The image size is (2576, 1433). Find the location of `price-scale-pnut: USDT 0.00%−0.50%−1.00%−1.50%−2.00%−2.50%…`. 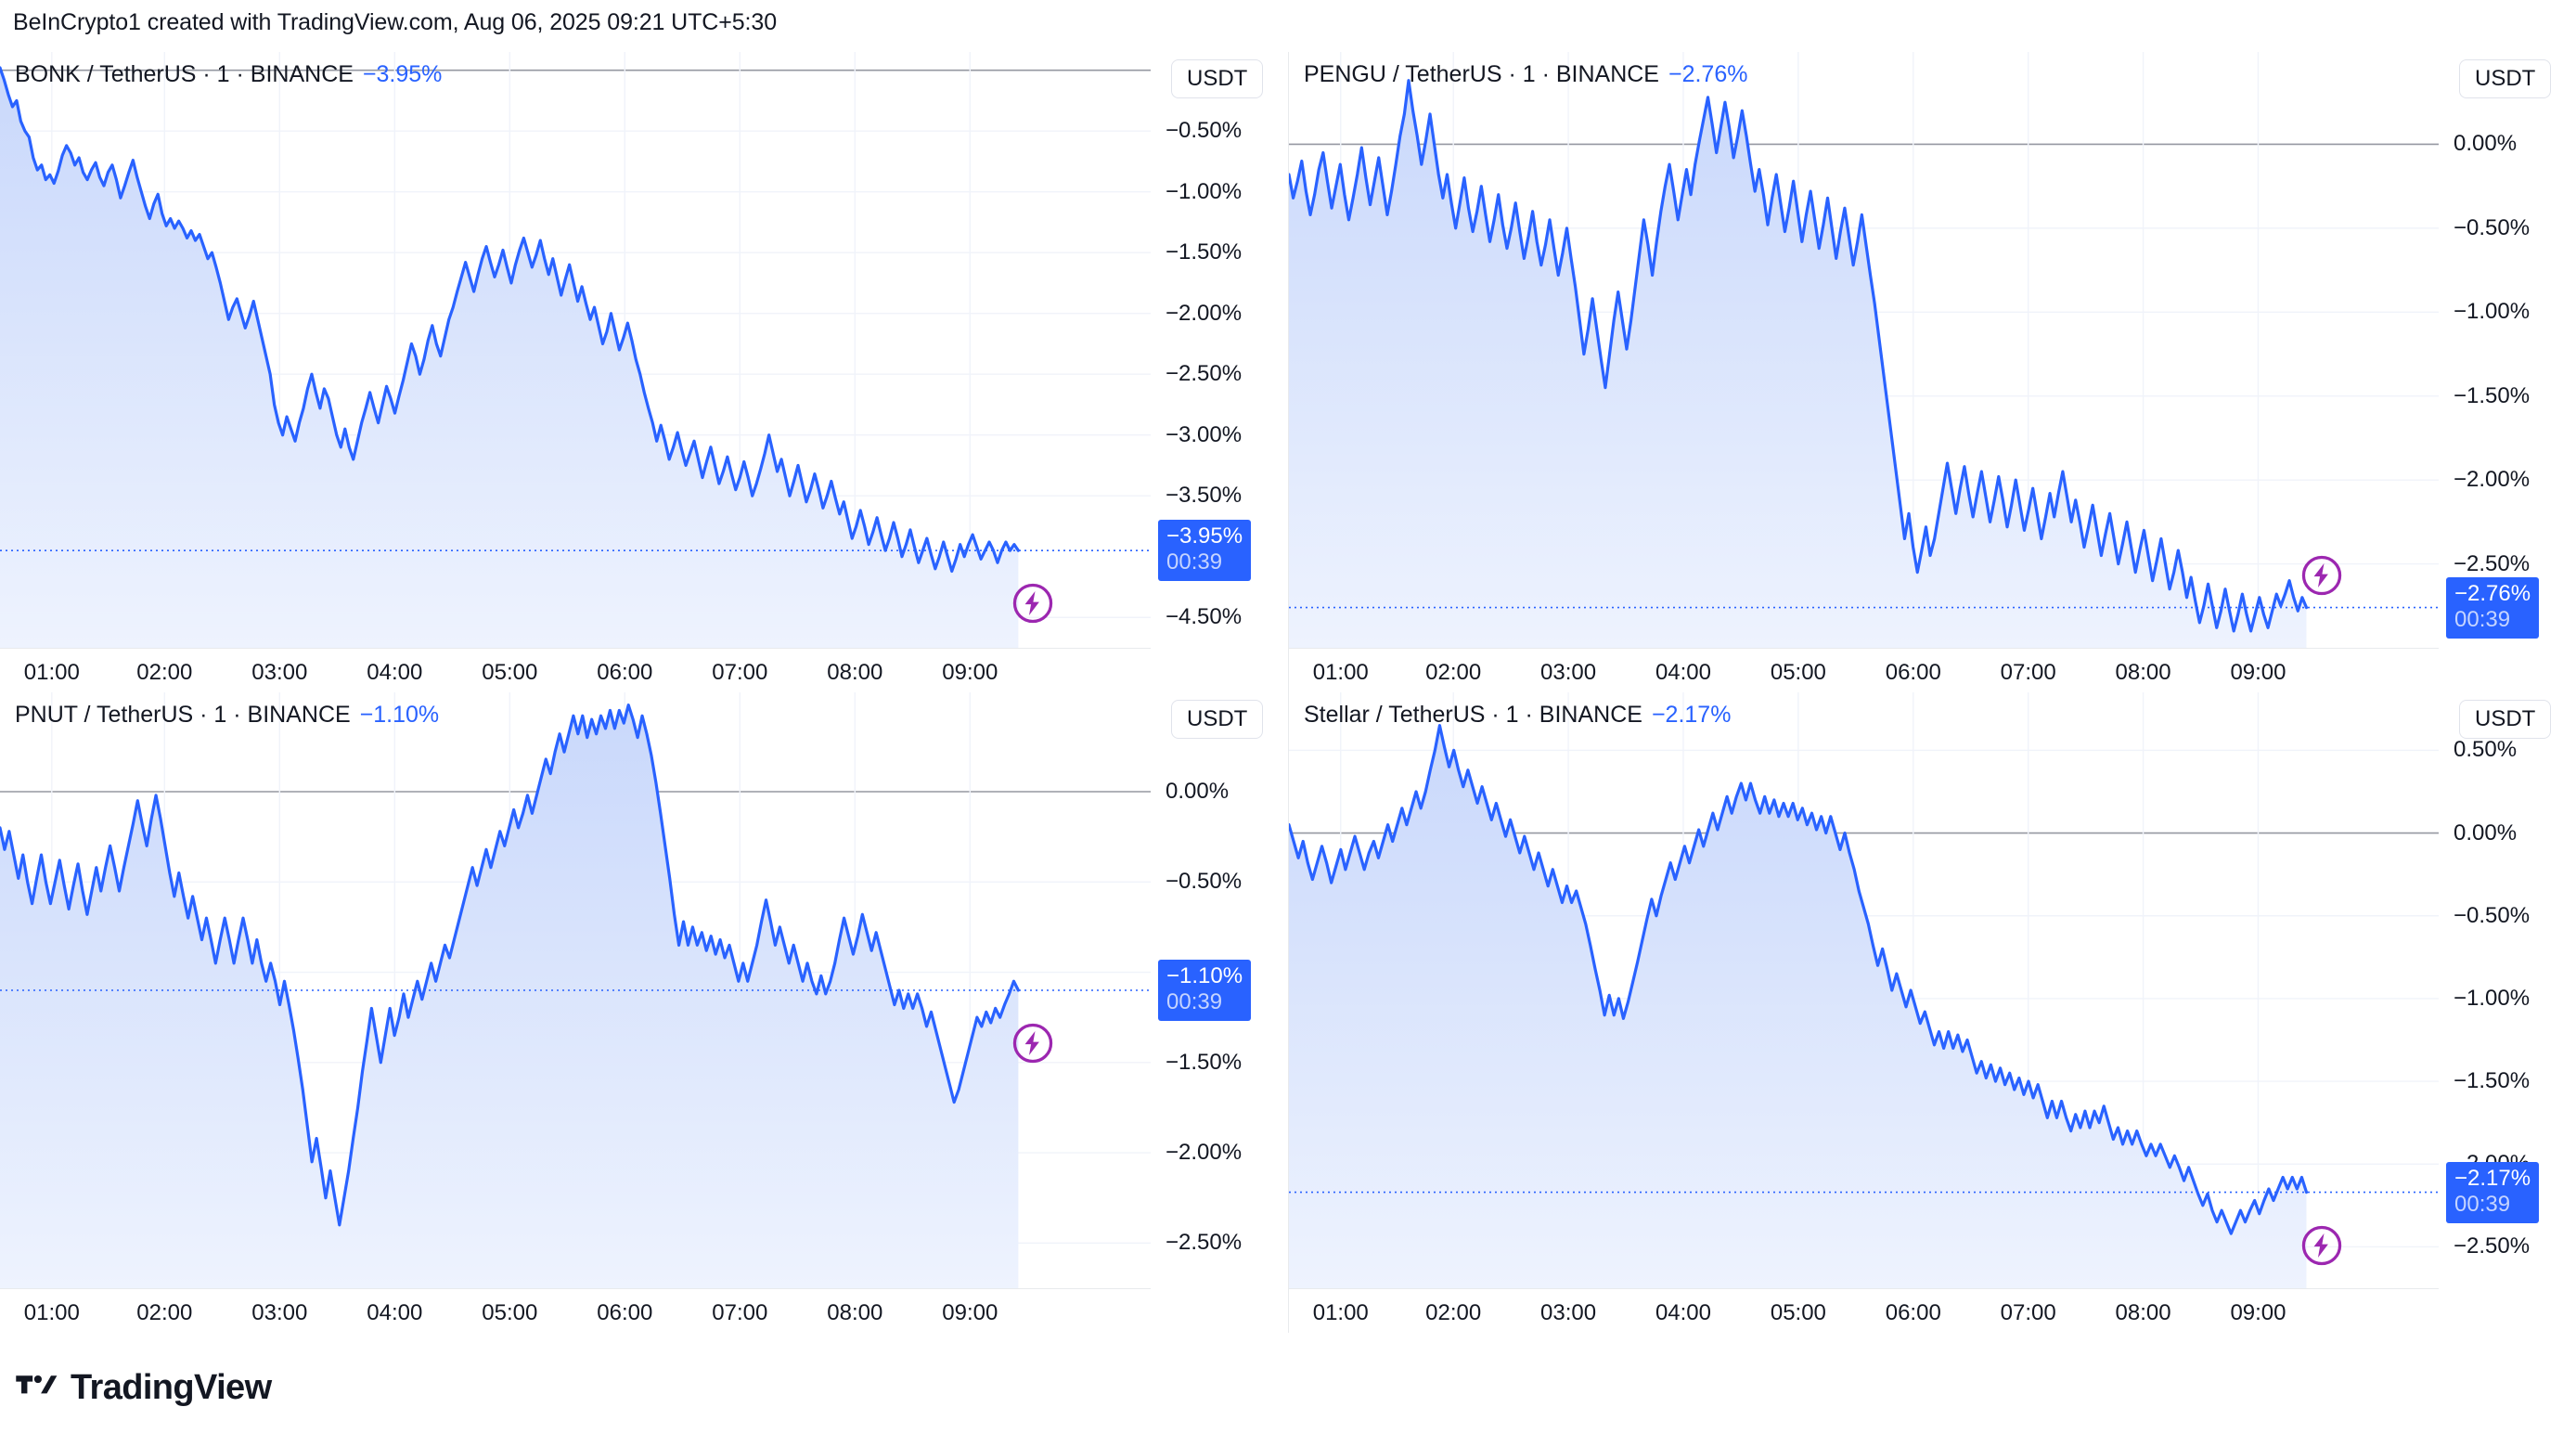

price-scale-pnut: USDT 0.00%−0.50%−1.00%−1.50%−2.00%−2.50%… is located at coordinates (1220, 1012).